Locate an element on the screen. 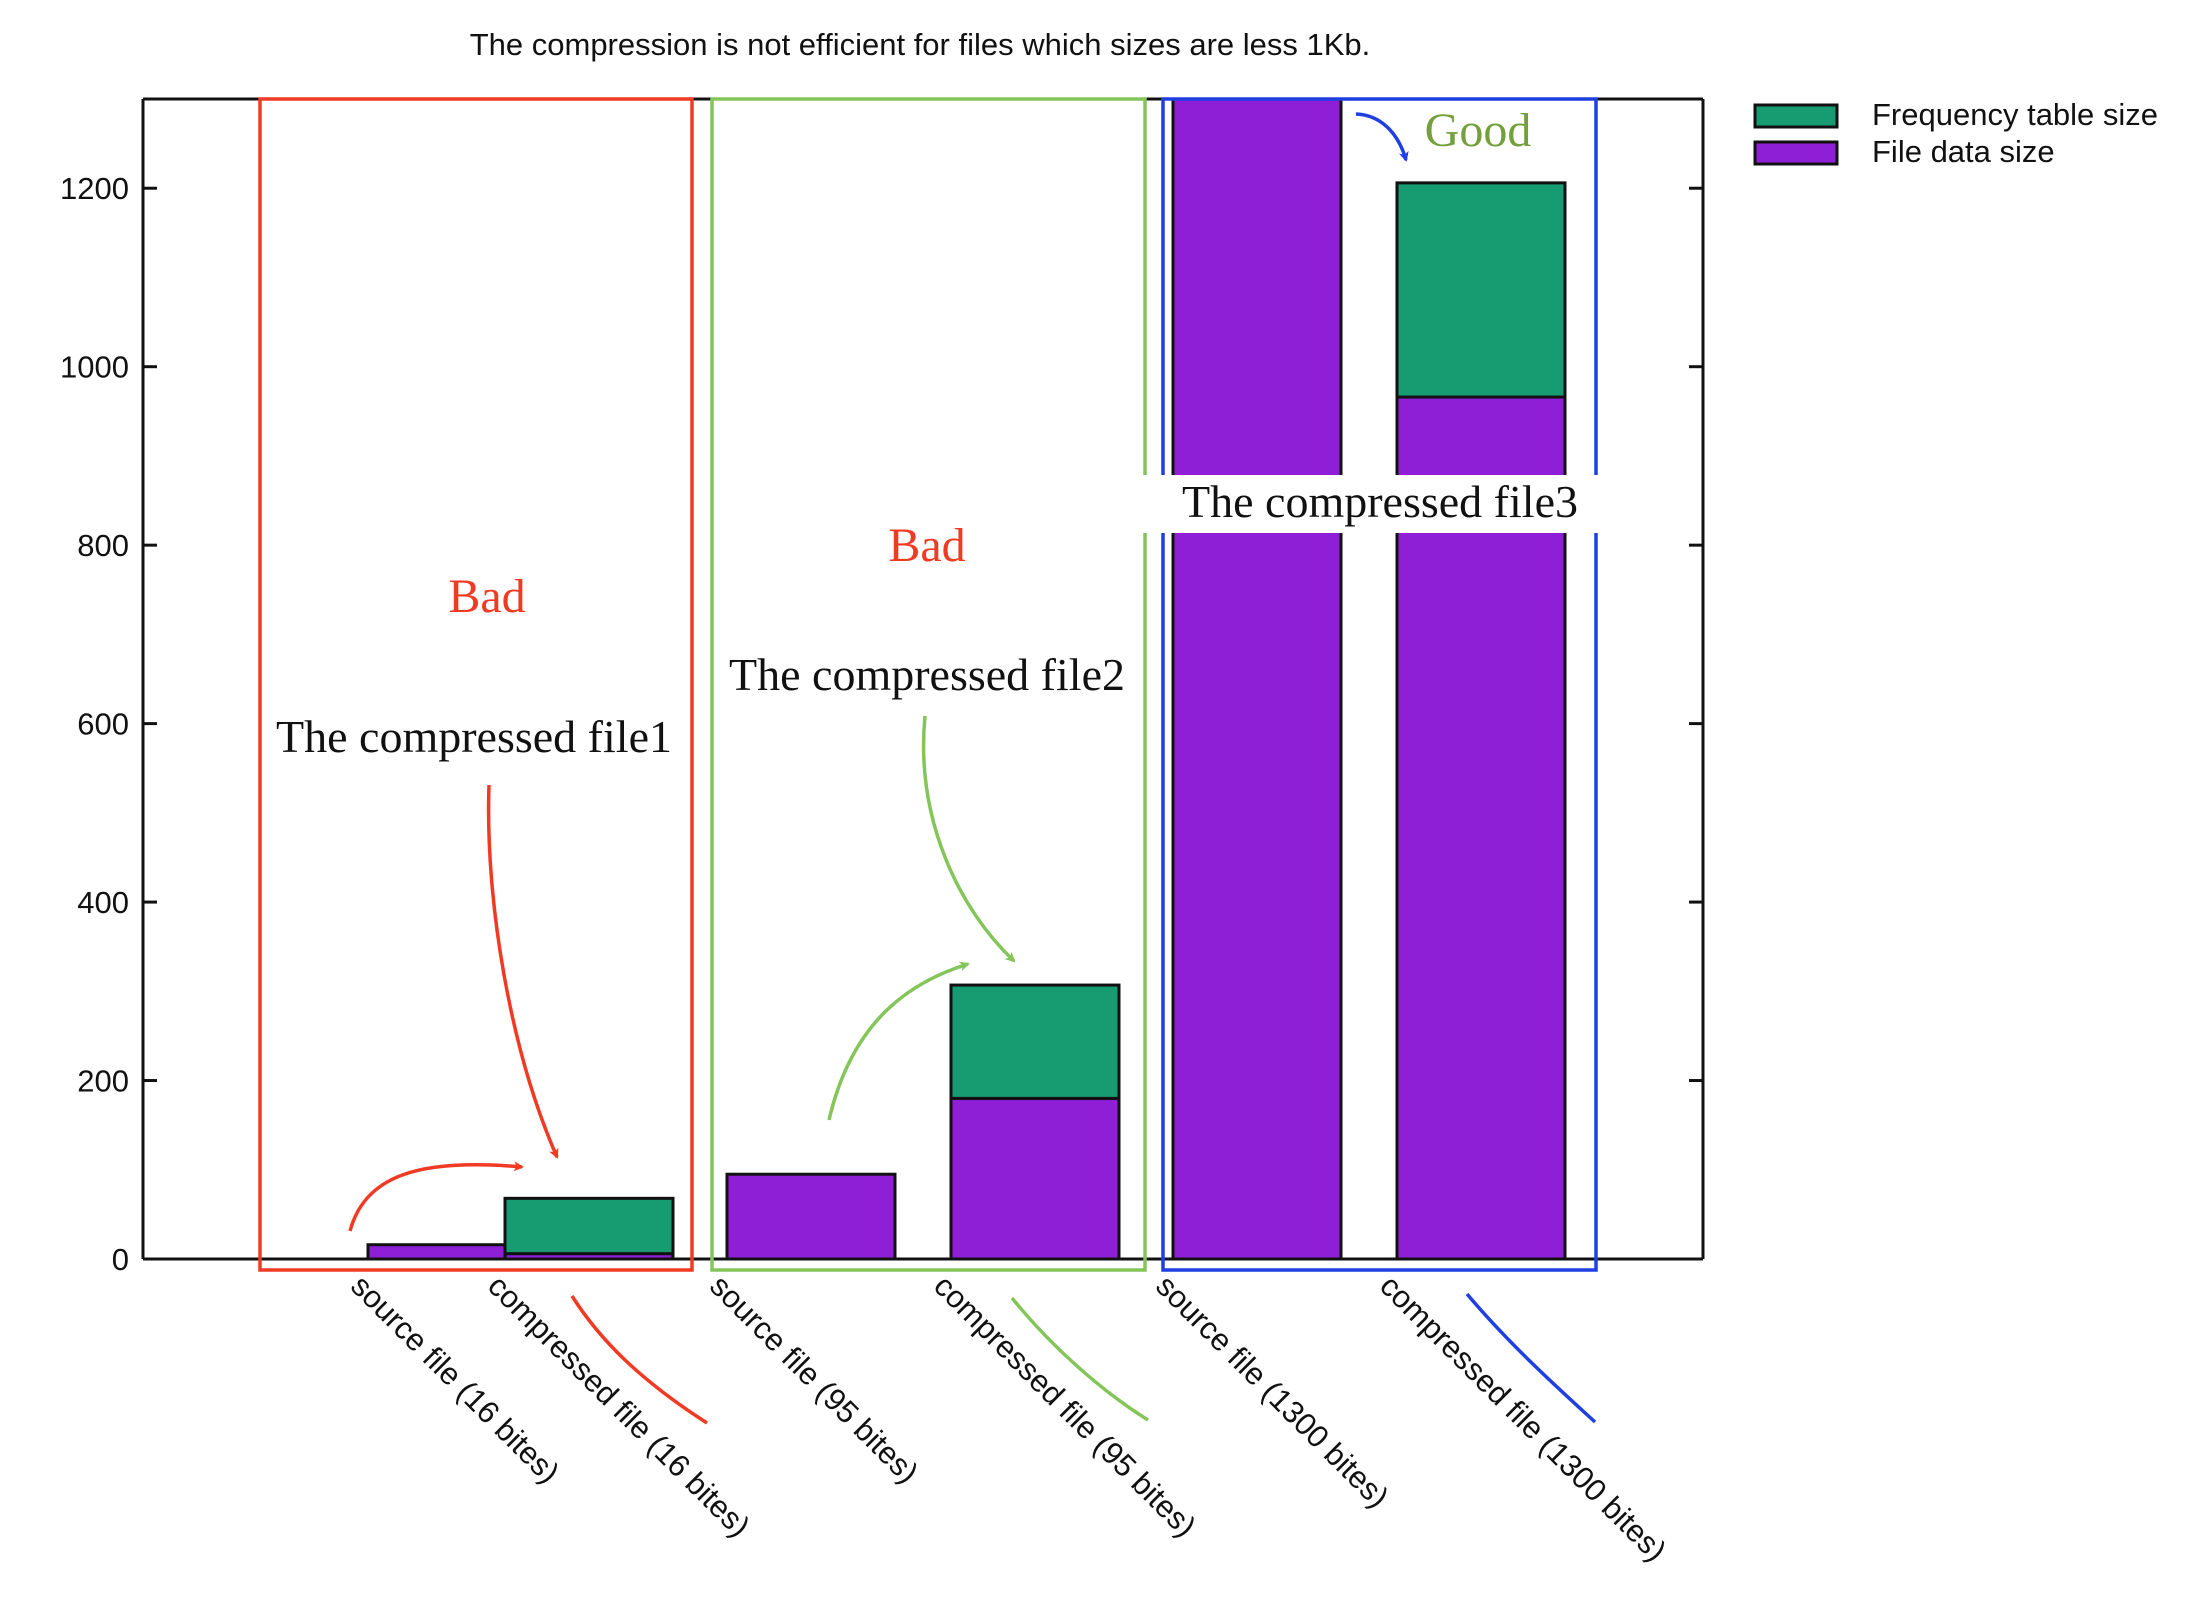 This screenshot has width=2194, height=1612. x-tick-label: compressed file (95 bites) is located at coordinates (1065, 1406).